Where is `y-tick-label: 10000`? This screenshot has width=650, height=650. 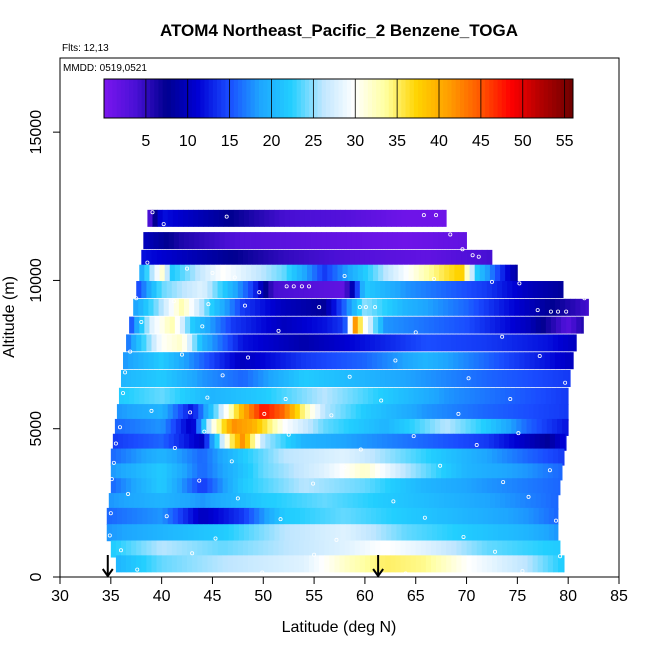
y-tick-label: 10000 is located at coordinates (36, 280).